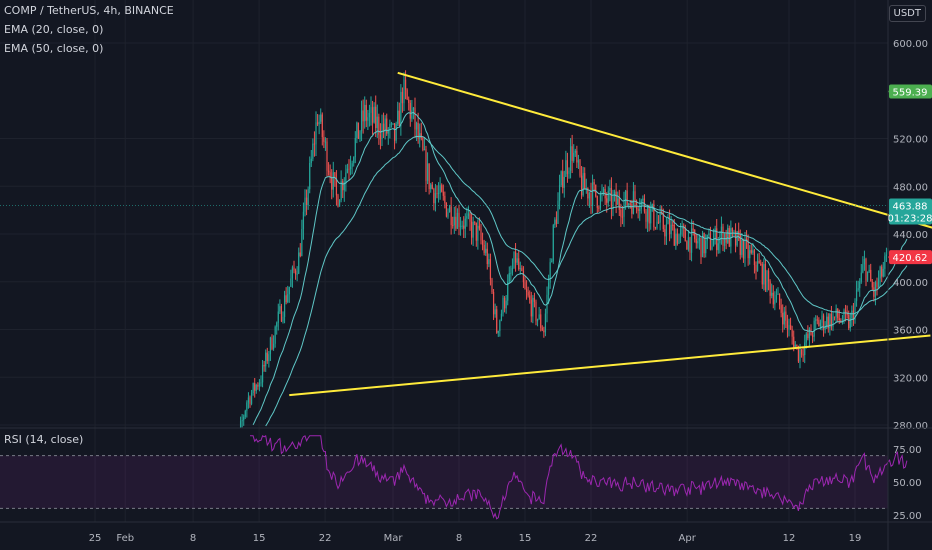 The width and height of the screenshot is (932, 550). I want to click on ema20-legend: EMA (20, close, 0), so click(54, 29).